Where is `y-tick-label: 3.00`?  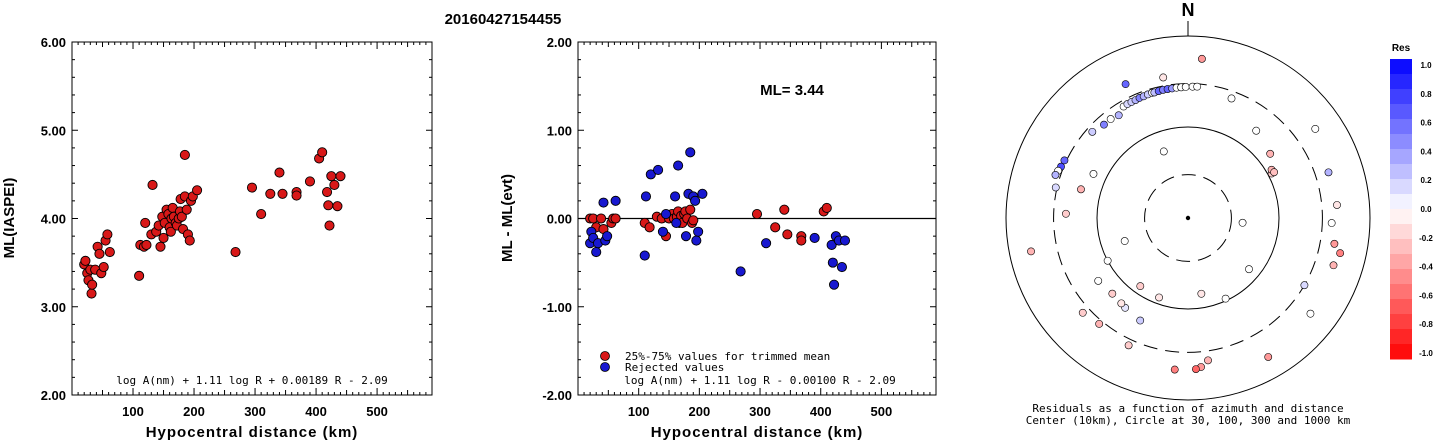 y-tick-label: 3.00 is located at coordinates (53, 307).